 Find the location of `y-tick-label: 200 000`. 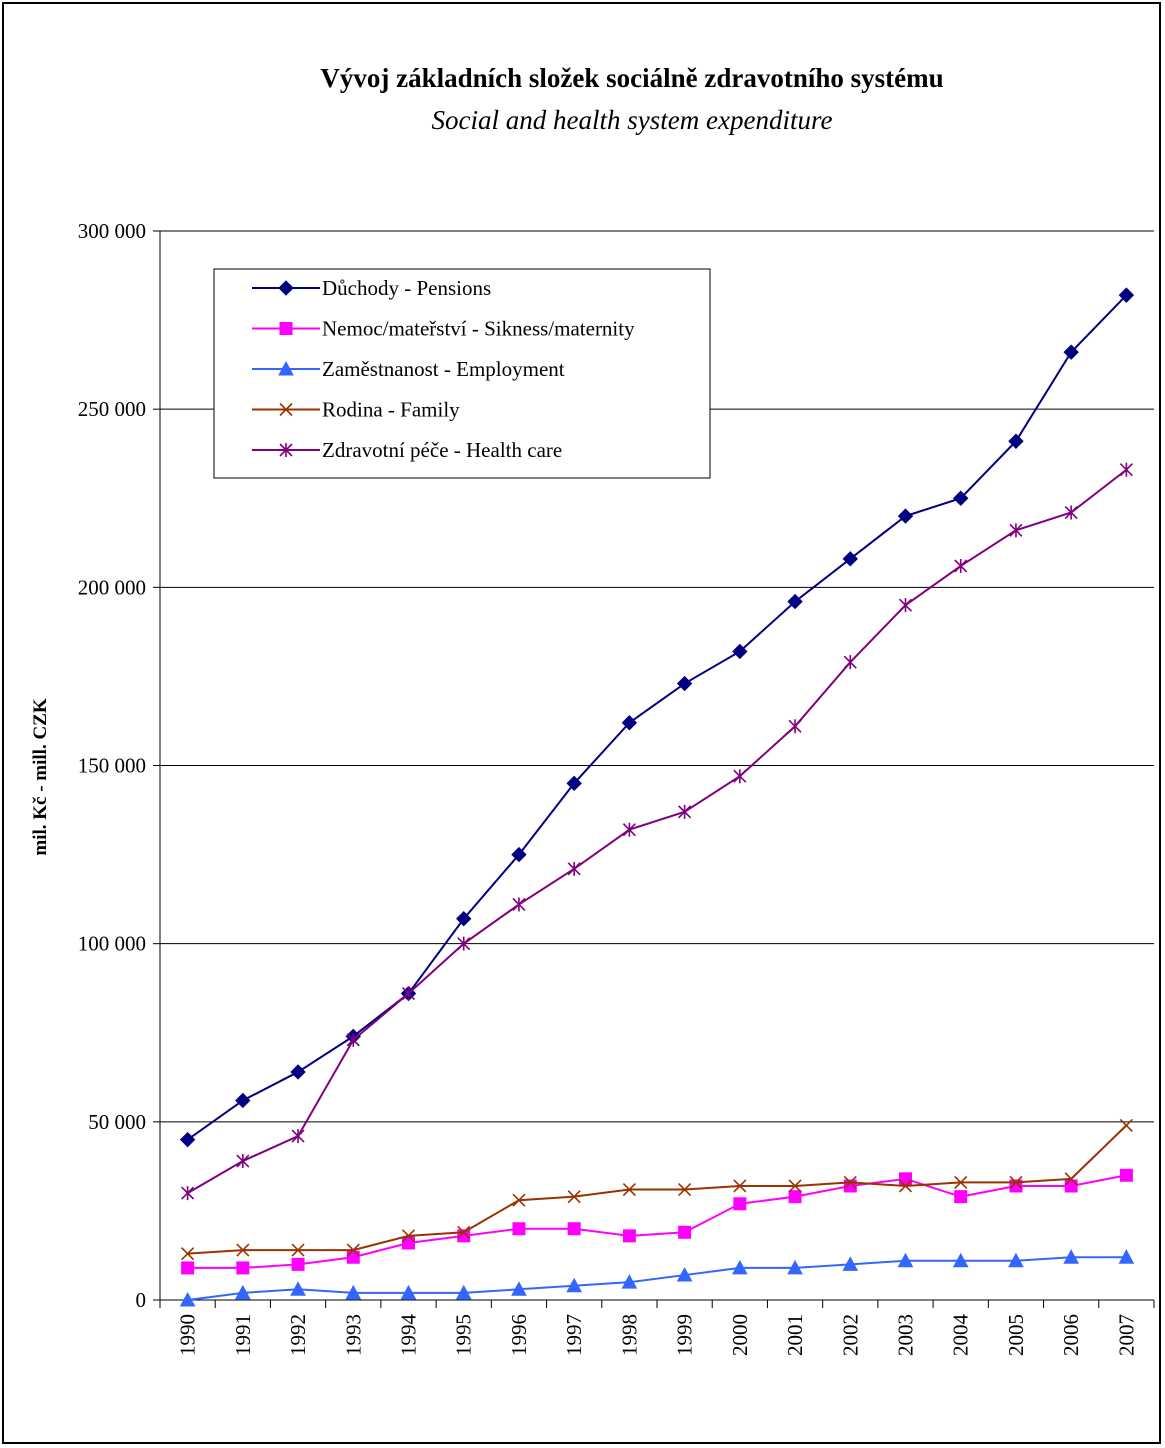

y-tick-label: 200 000 is located at coordinates (112, 587).